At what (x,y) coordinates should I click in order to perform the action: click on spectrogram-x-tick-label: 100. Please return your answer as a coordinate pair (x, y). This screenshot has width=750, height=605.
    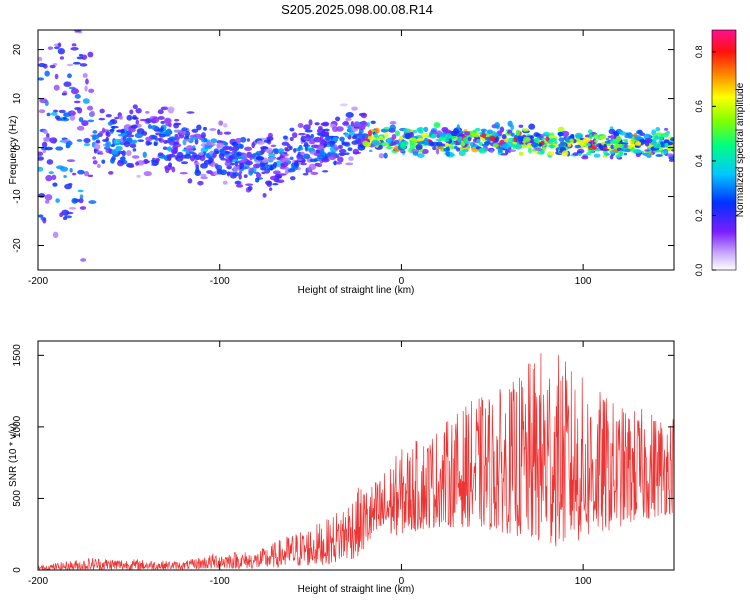
    Looking at the image, I should click on (583, 281).